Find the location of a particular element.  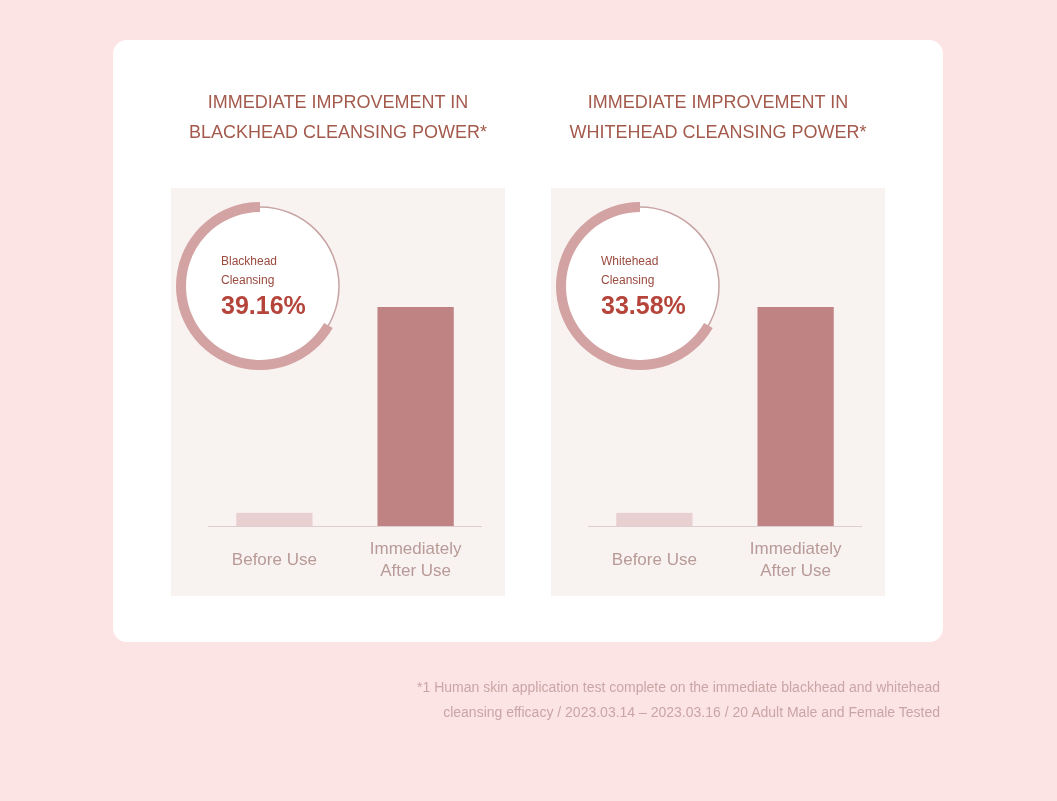

text: Blackhead Cleansing is located at coordinates (249, 270).